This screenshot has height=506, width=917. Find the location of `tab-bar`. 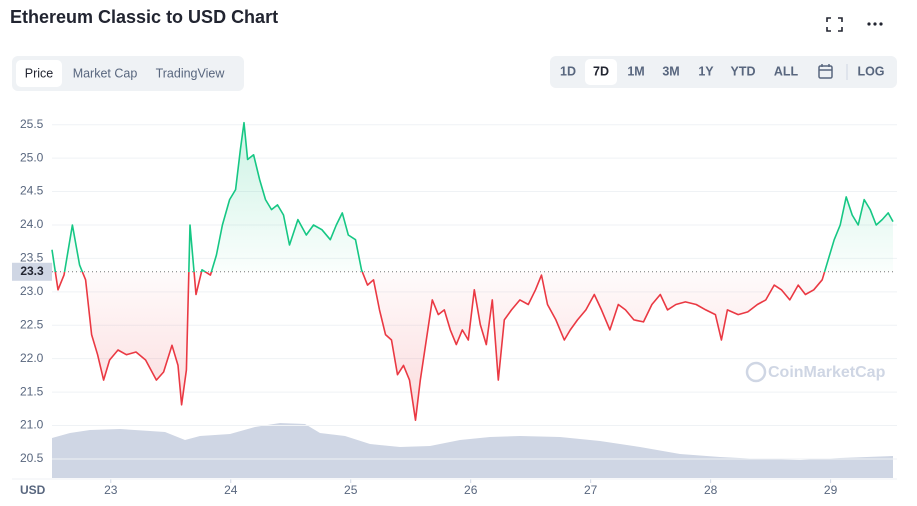

tab-bar is located at coordinates (128, 73).